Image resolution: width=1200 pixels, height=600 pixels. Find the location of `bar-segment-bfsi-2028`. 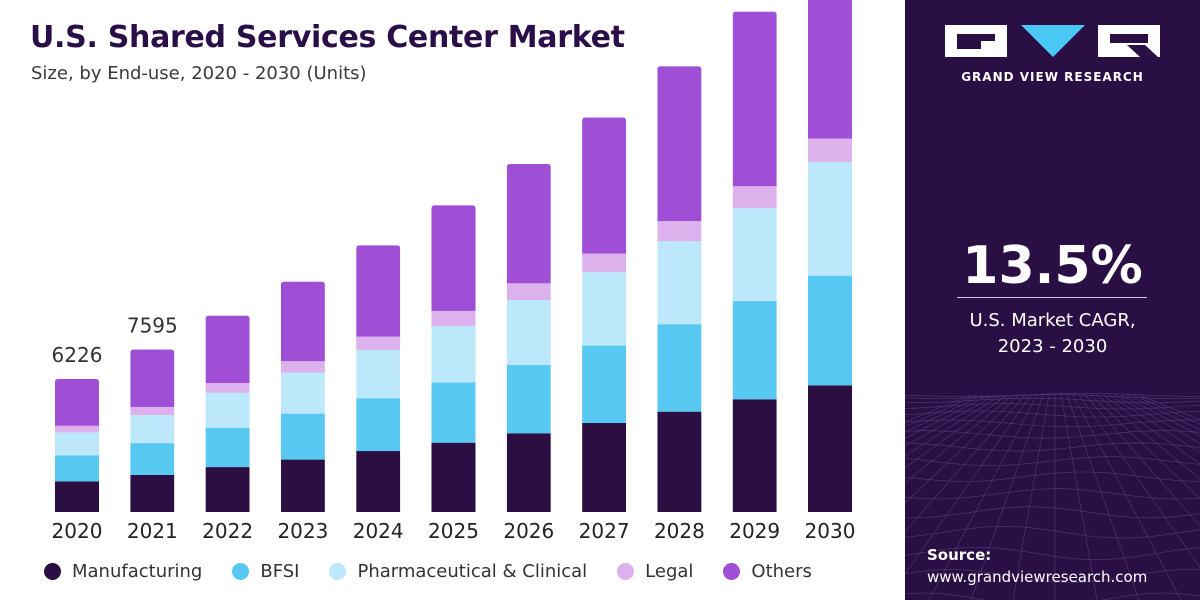

bar-segment-bfsi-2028 is located at coordinates (679, 368).